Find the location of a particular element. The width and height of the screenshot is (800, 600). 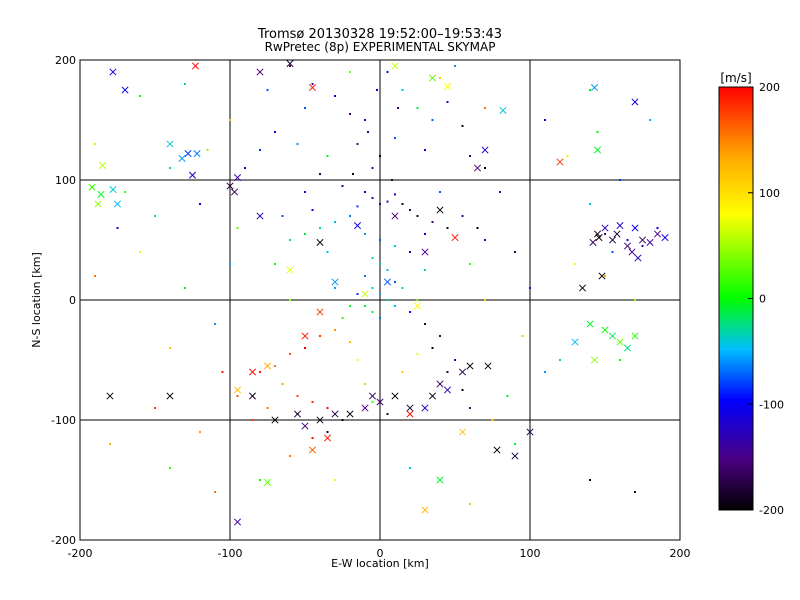

y-tick-label: 100 is located at coordinates (65, 180).